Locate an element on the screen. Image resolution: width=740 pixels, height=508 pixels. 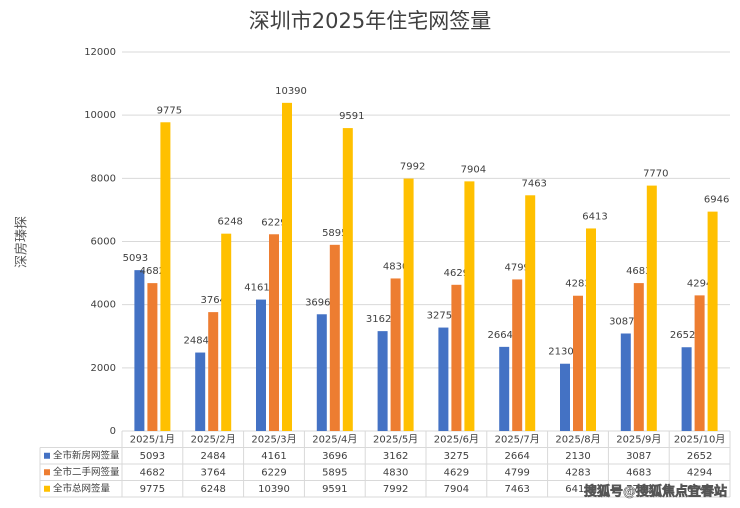
data-label: 4629 is located at coordinates (456, 273).